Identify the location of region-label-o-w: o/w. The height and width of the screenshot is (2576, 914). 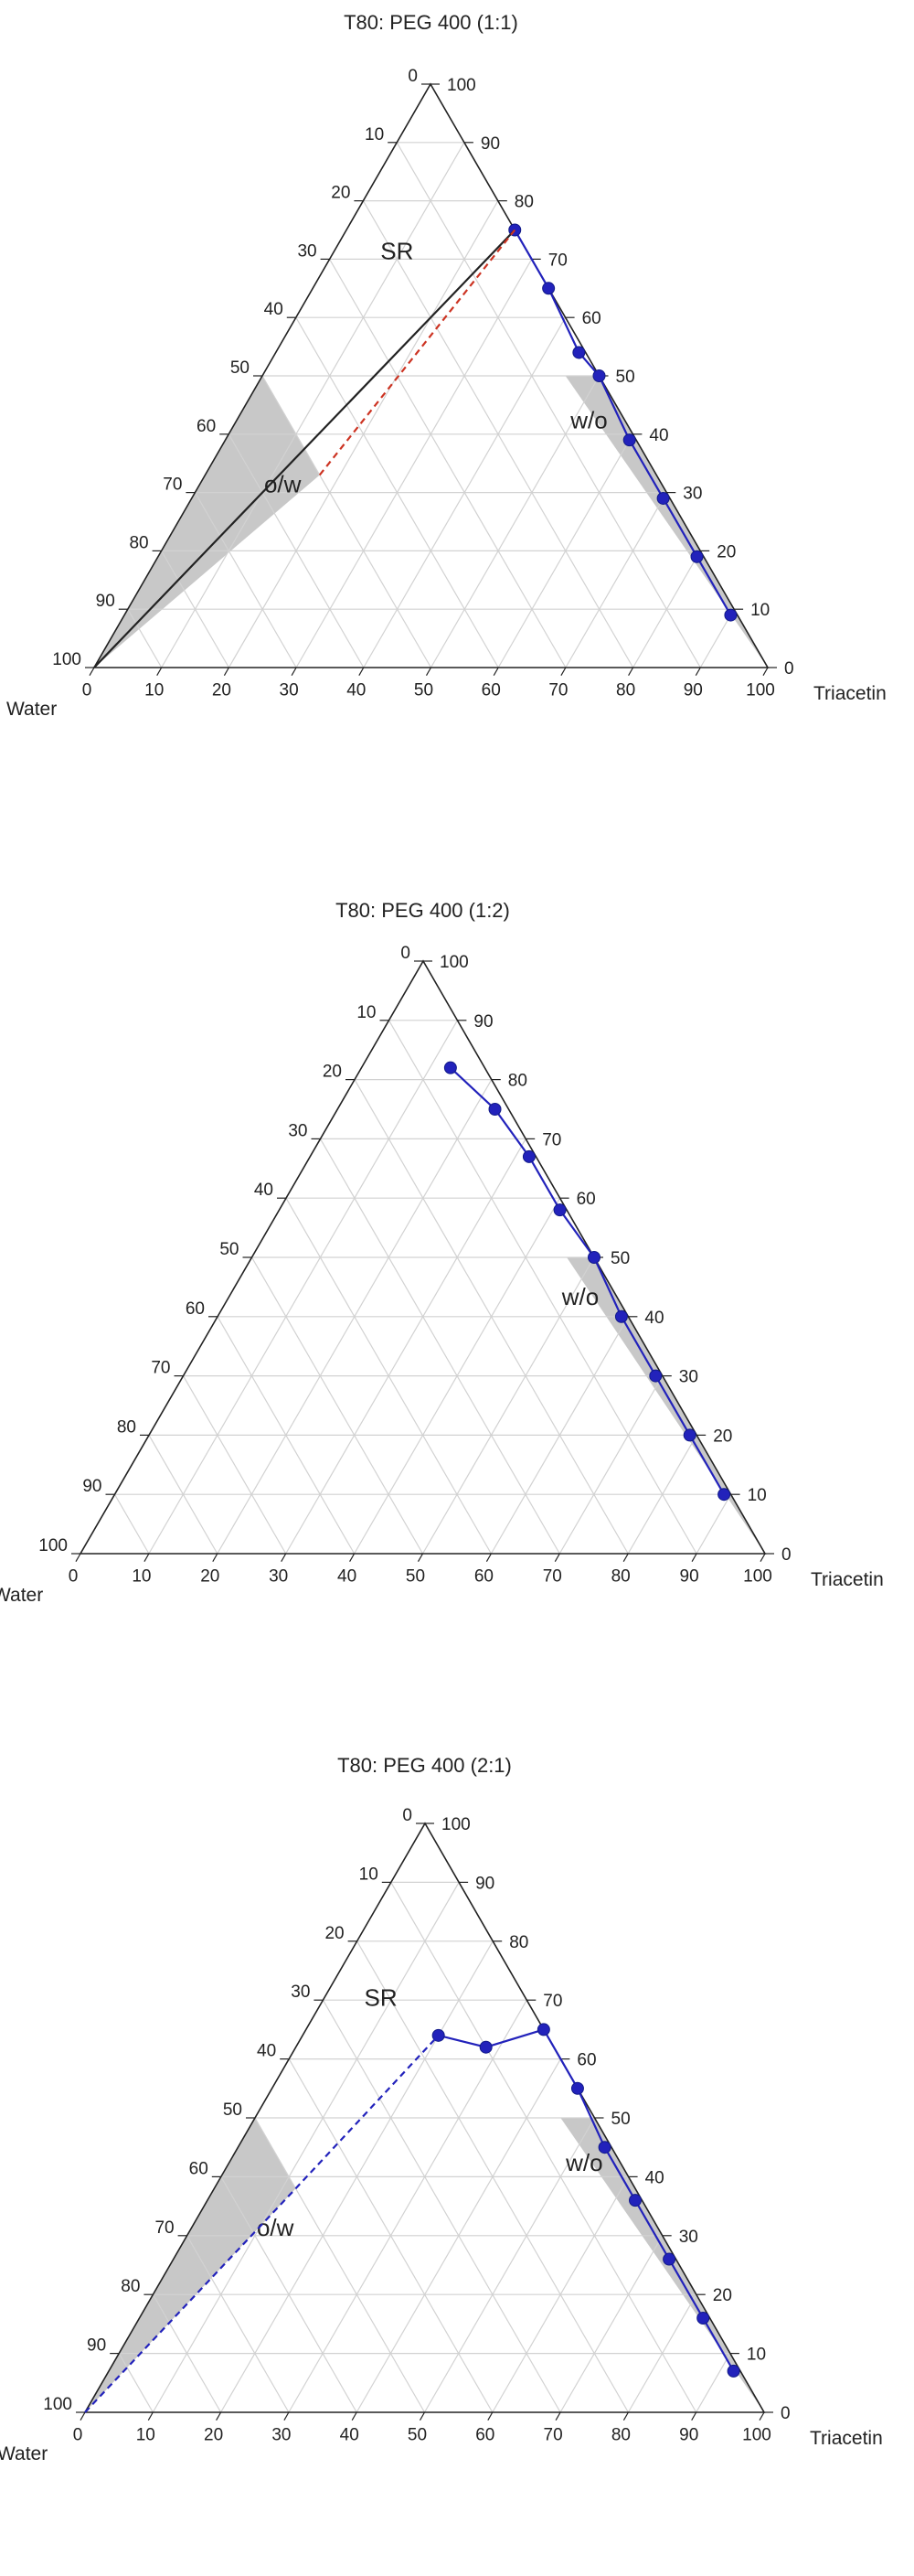
(275, 2227).